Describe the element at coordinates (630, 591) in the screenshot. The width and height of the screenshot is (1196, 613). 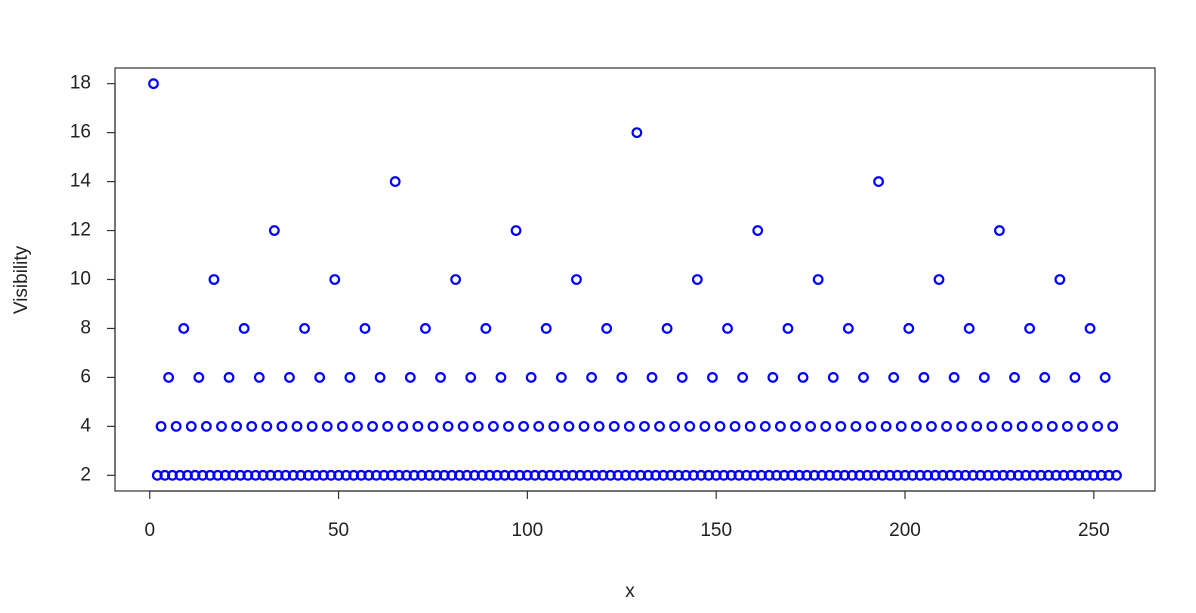
I see `x-axis-label: x` at that location.